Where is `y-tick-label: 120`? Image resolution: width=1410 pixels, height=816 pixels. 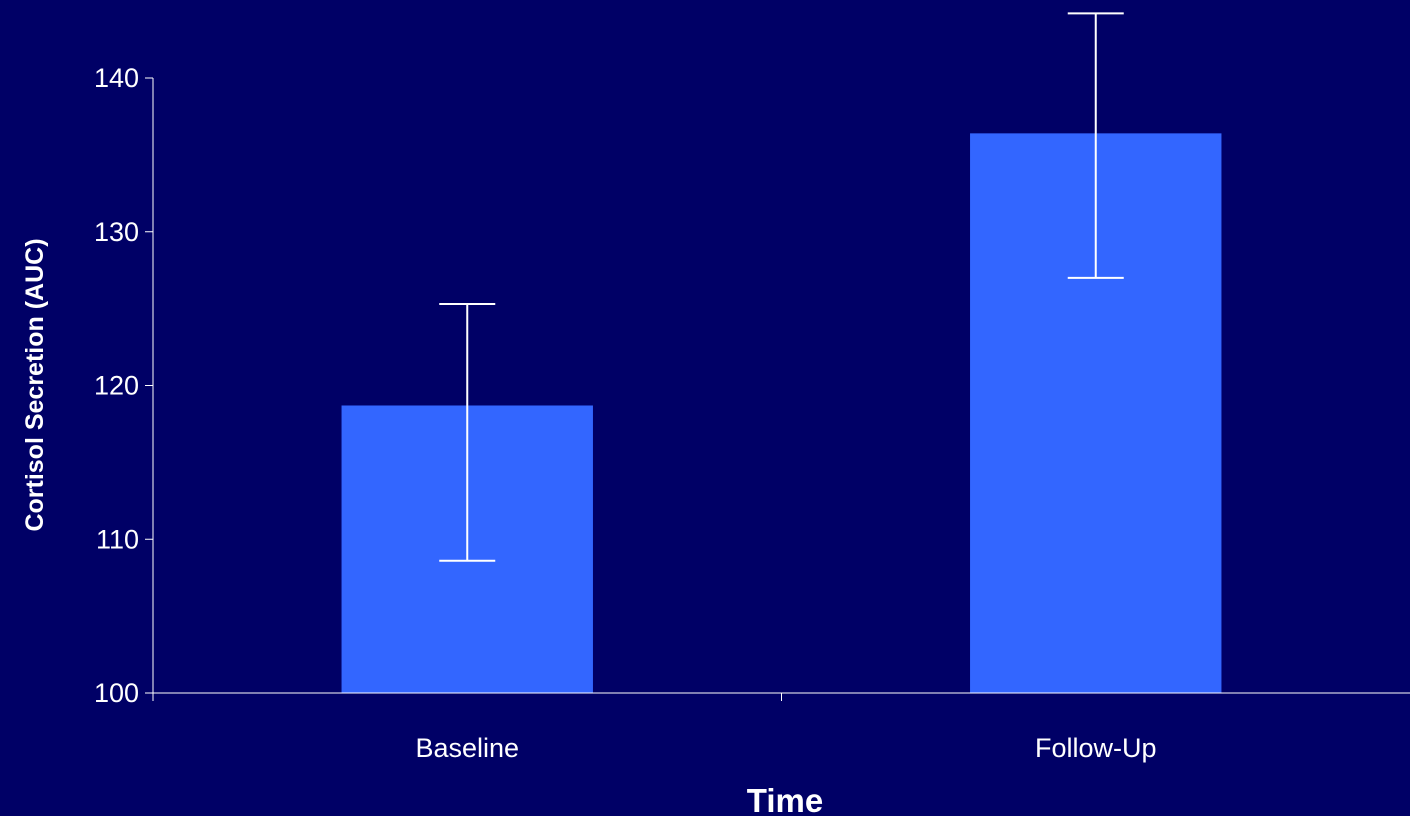 y-tick-label: 120 is located at coordinates (116, 386).